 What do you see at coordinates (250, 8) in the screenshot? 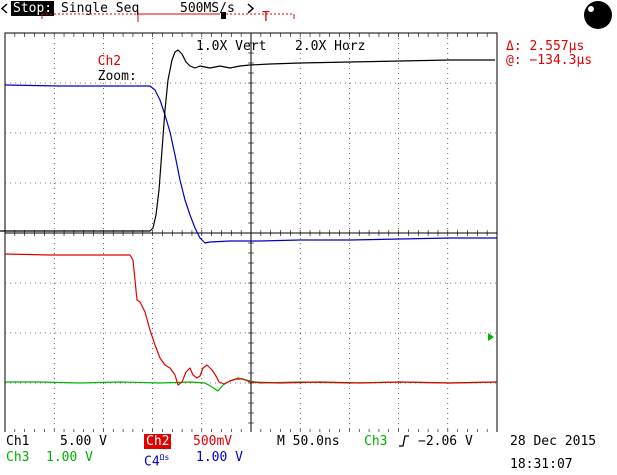
I see `chevron-right-icon` at bounding box center [250, 8].